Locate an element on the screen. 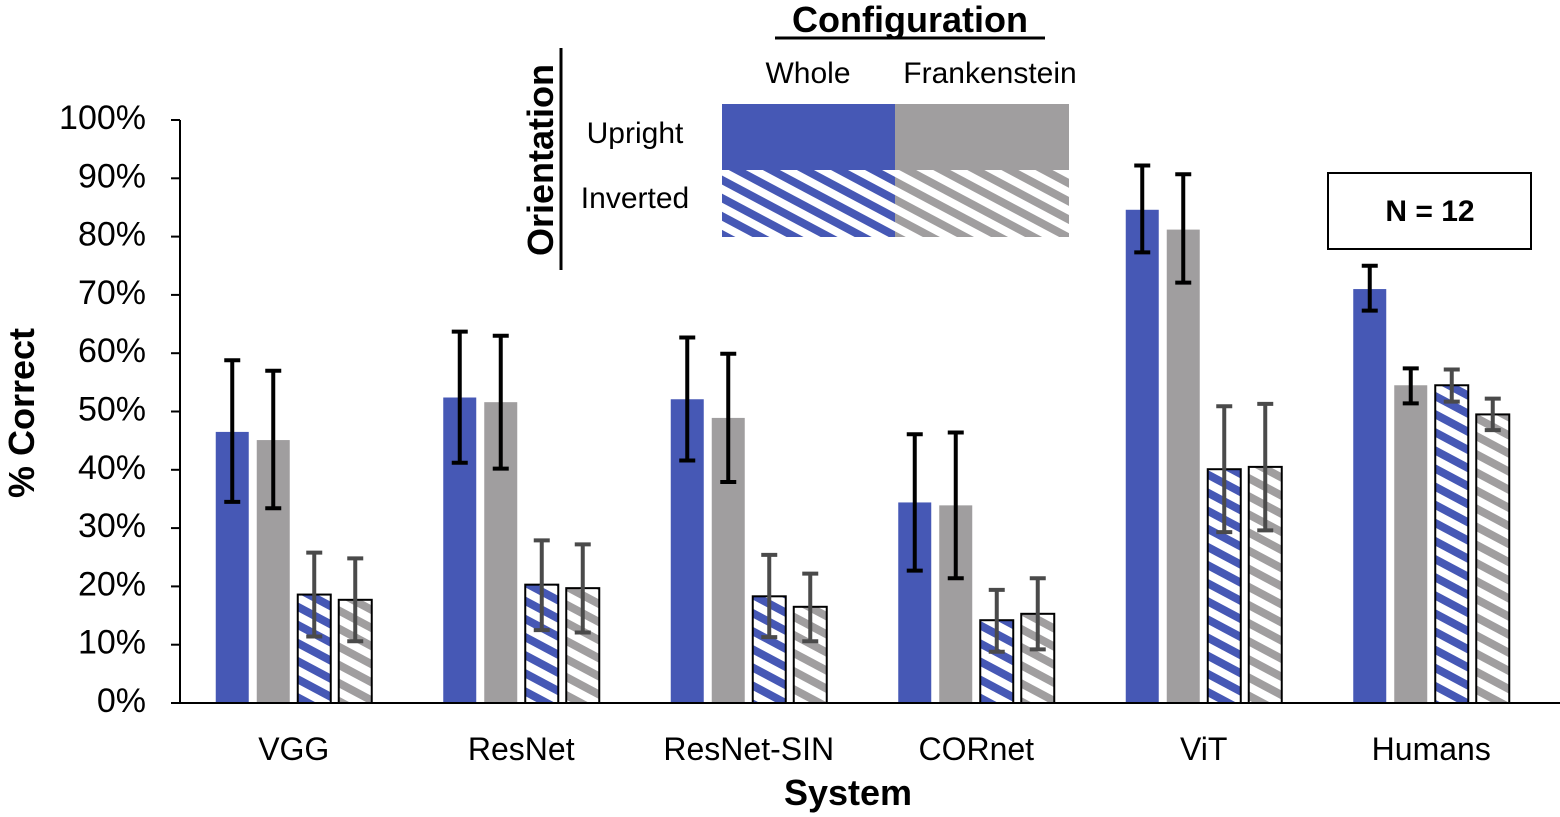  y-tick-label: 60% is located at coordinates (112, 351).